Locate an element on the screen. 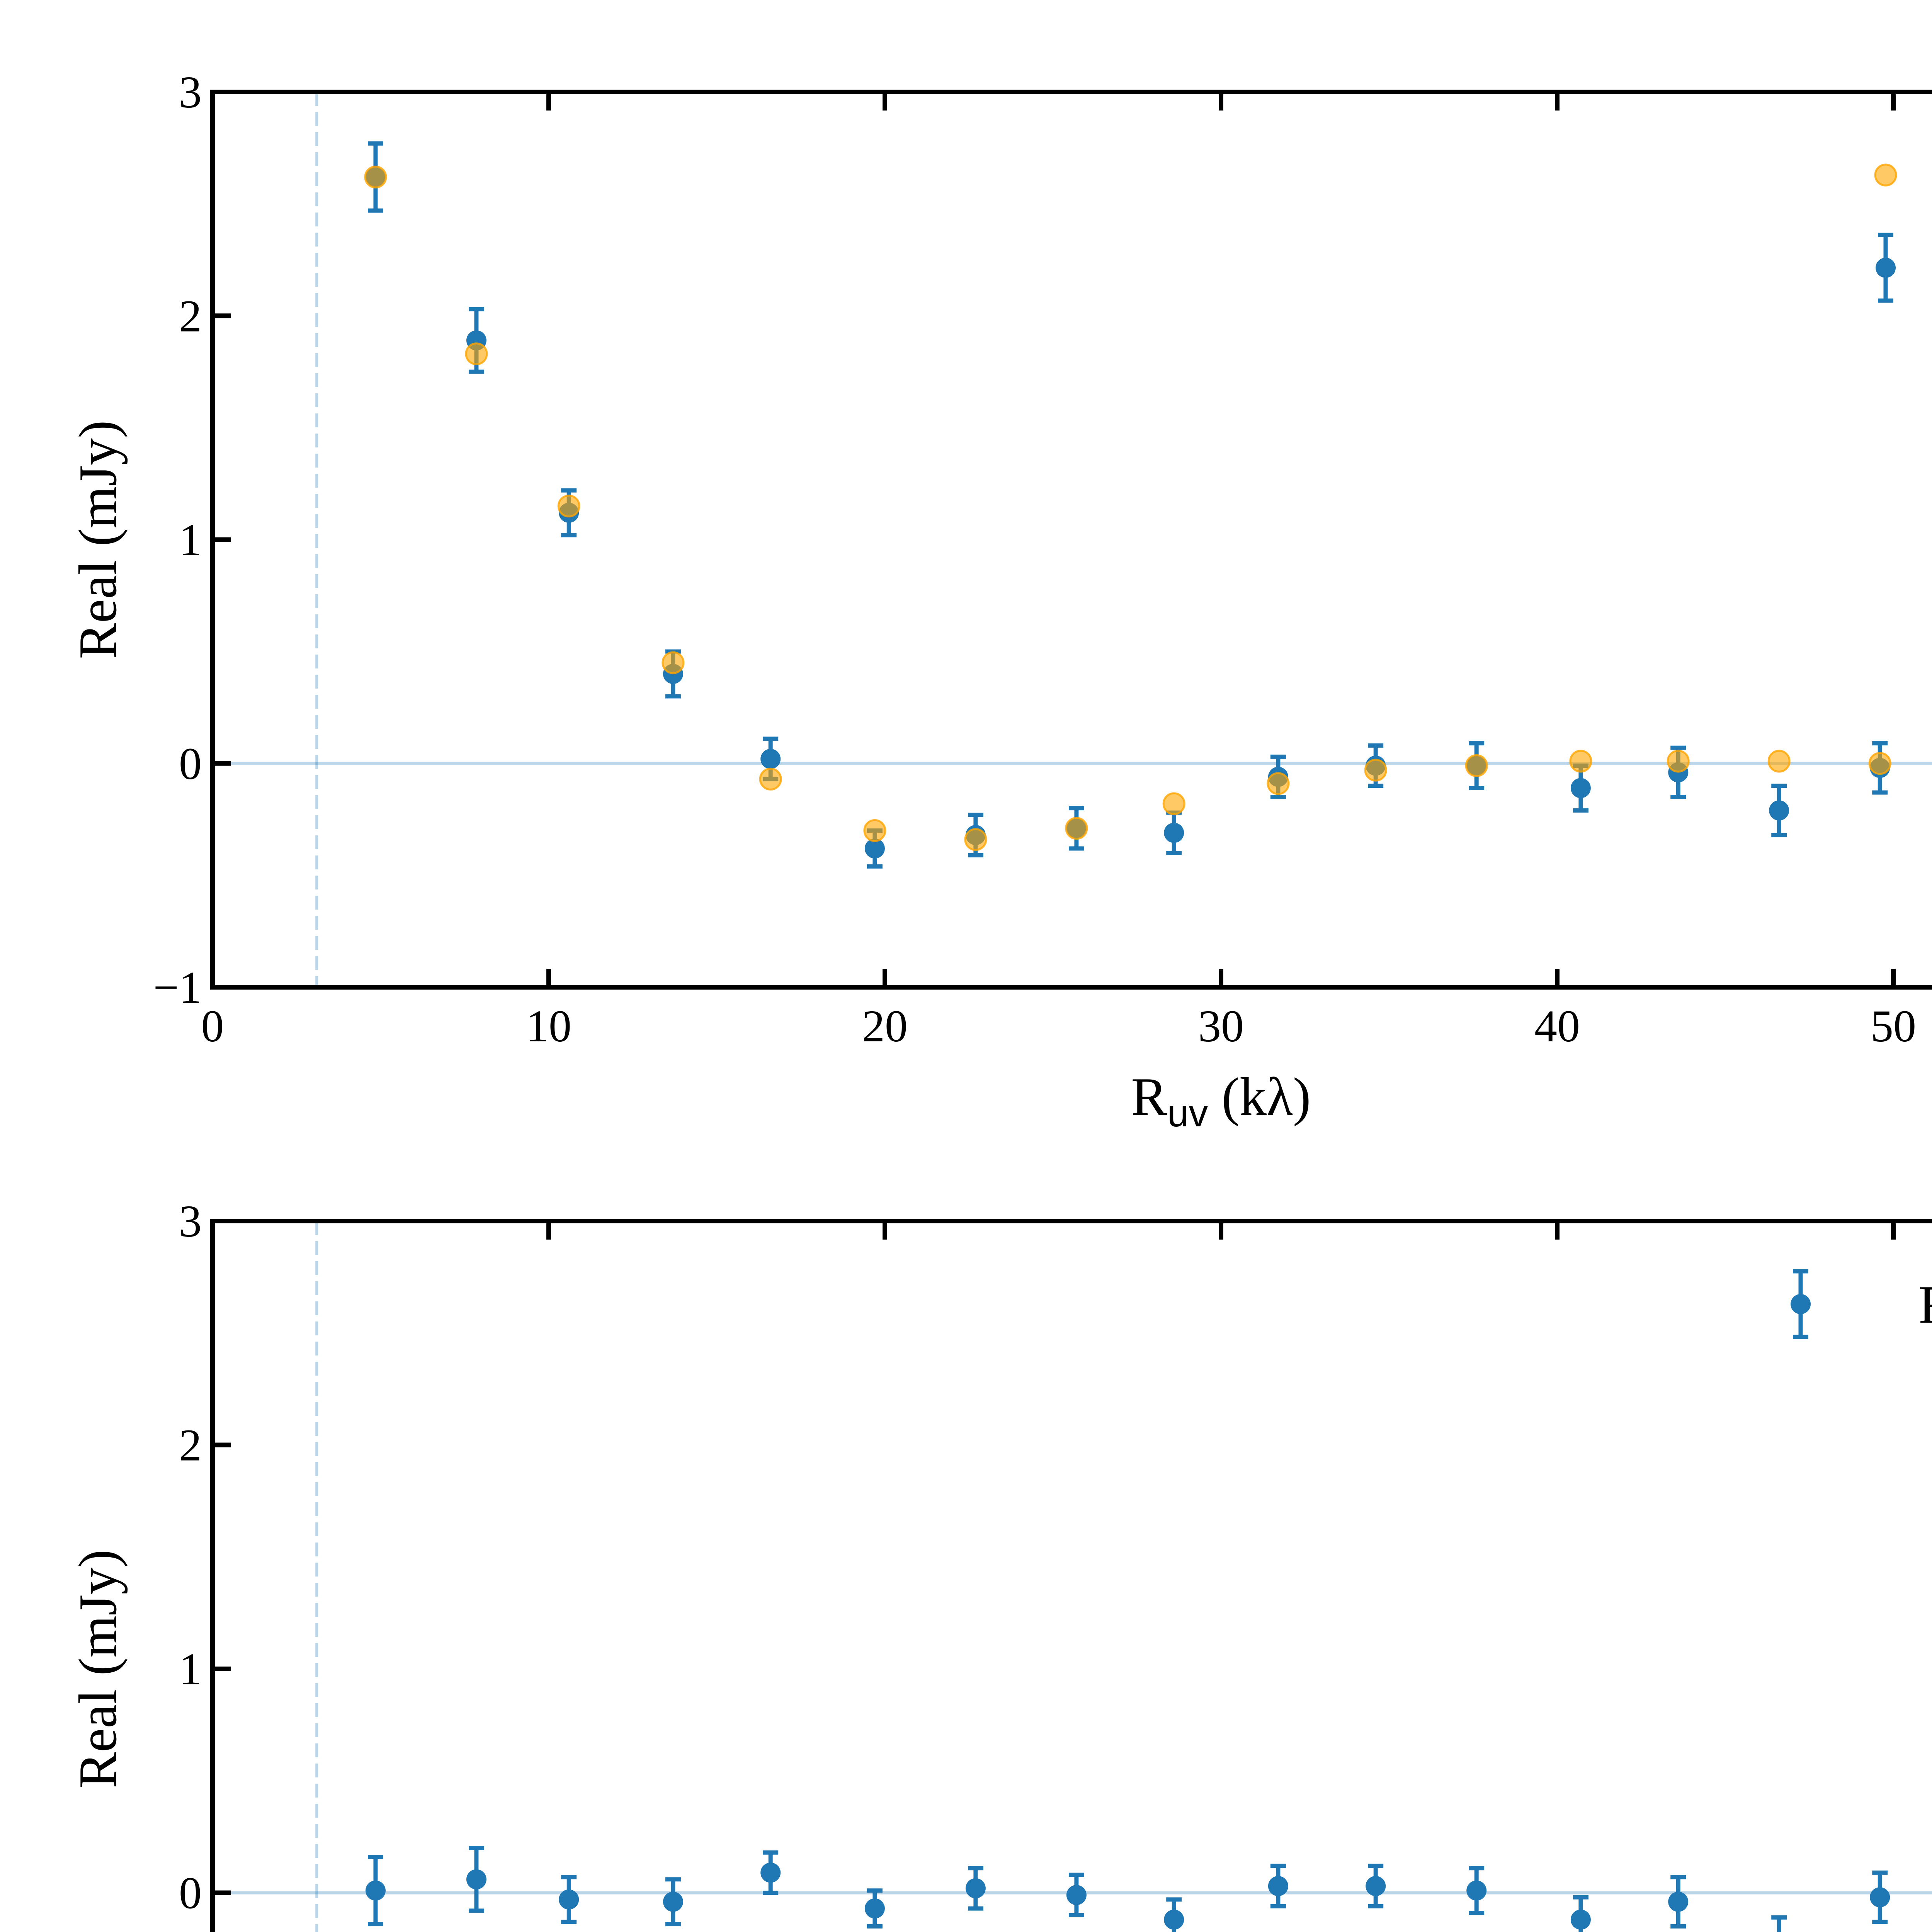 The image size is (1932, 1932). x-tick-label: 10 is located at coordinates (549, 1026).